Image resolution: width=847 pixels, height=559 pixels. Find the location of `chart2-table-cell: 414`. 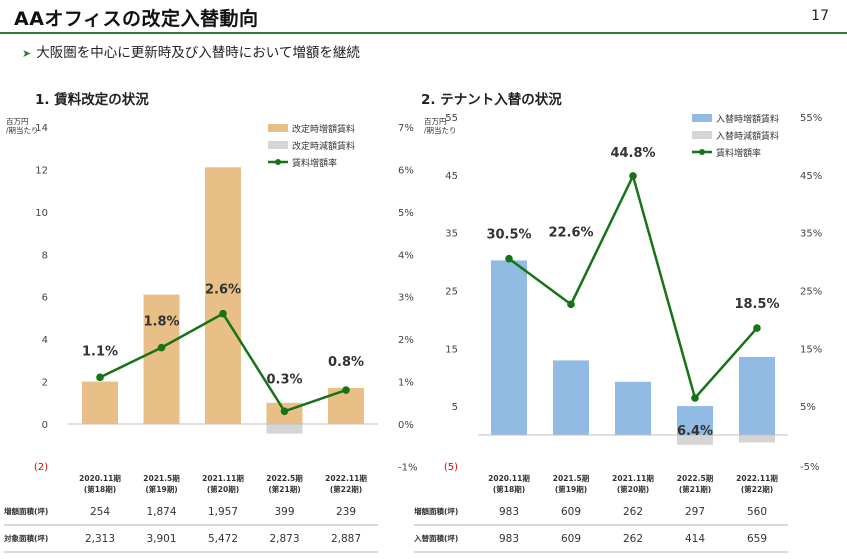

chart2-table-cell: 414 is located at coordinates (695, 539).